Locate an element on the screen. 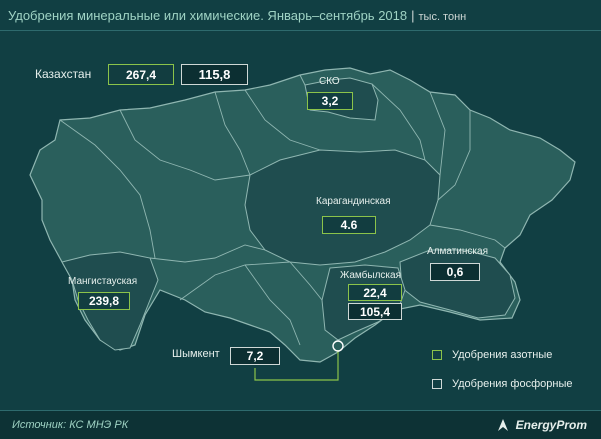  legend-phosphorus: Удобрения фосфорные is located at coordinates (502, 384).